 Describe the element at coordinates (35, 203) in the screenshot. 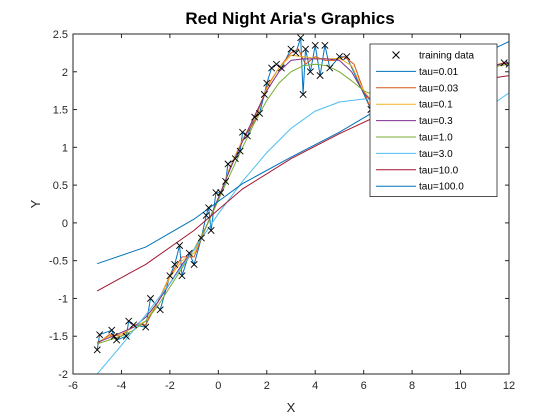

I see `y-axis-label: Y` at that location.